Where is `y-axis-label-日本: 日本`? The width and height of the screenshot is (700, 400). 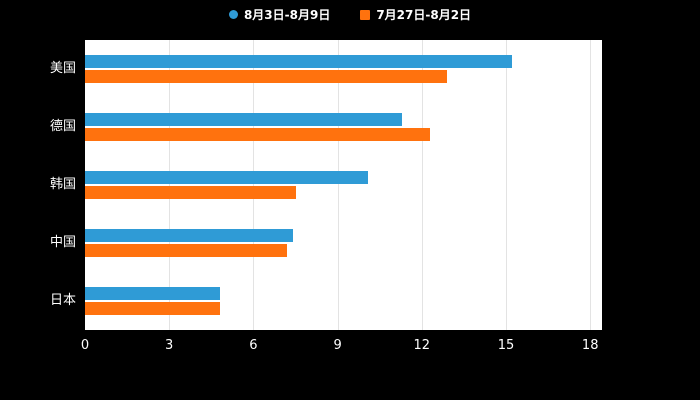
y-axis-label-日本: 日本 is located at coordinates (62, 300).